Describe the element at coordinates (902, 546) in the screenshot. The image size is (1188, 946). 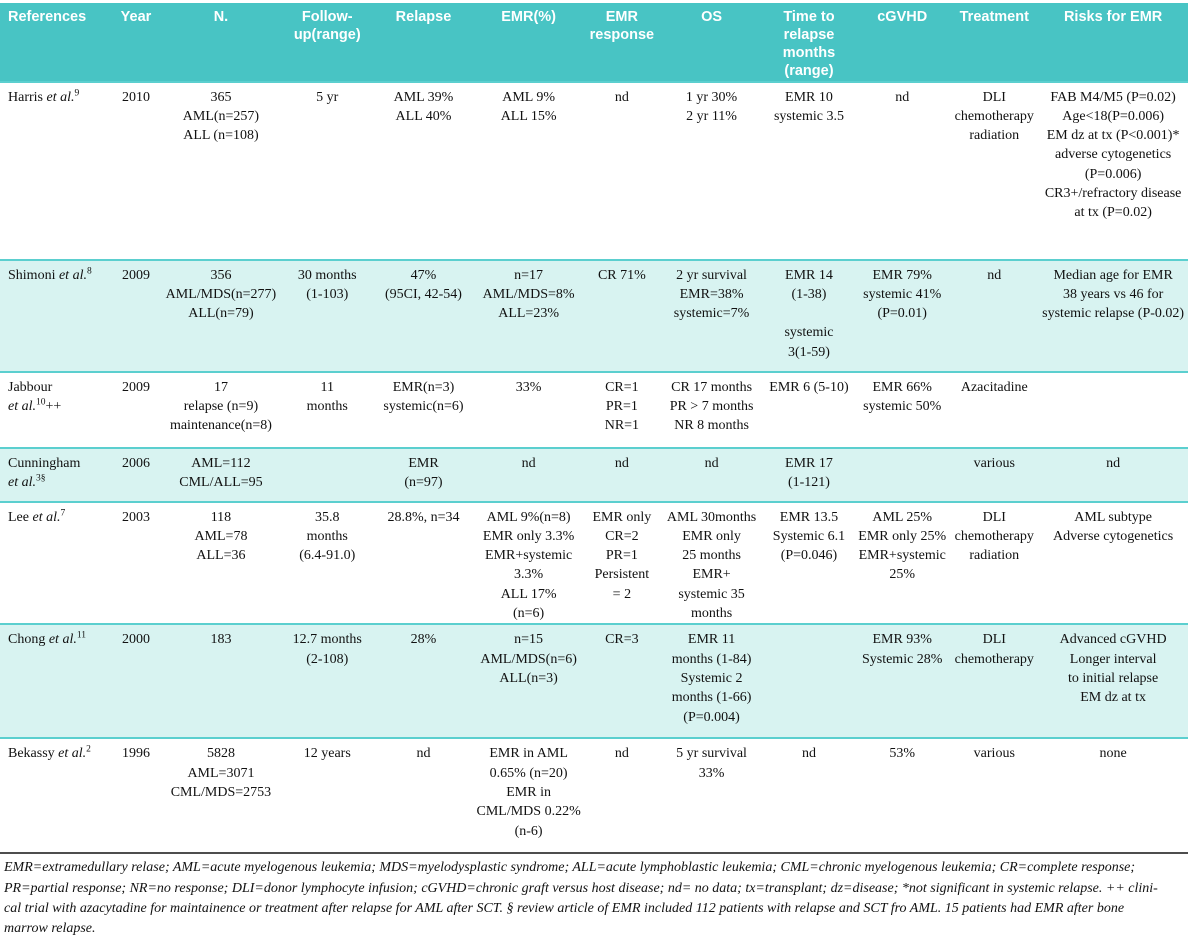
I see `cell-cgvhd: AML 25% EMR only 25% EMR+systemic 25%` at that location.